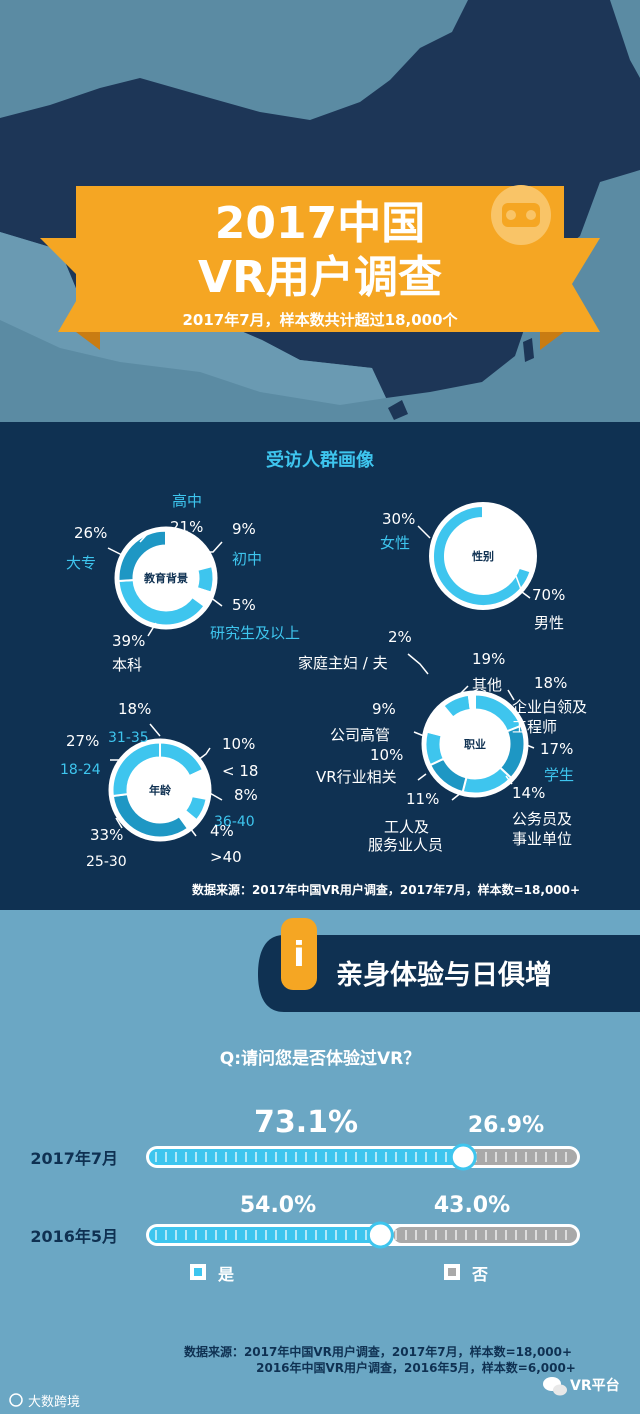 Image resolution: width=640 pixels, height=1414 pixels. Describe the element at coordinates (226, 857) in the screenshot. I see `age-label-over40: >40` at that location.